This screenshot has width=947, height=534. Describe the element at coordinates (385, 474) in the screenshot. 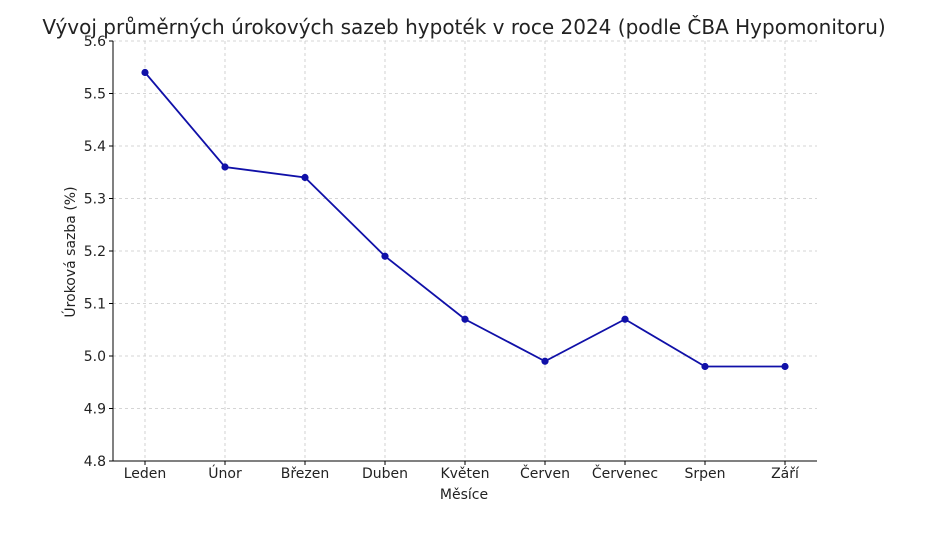

I see `x-tick-label: Duben` at that location.